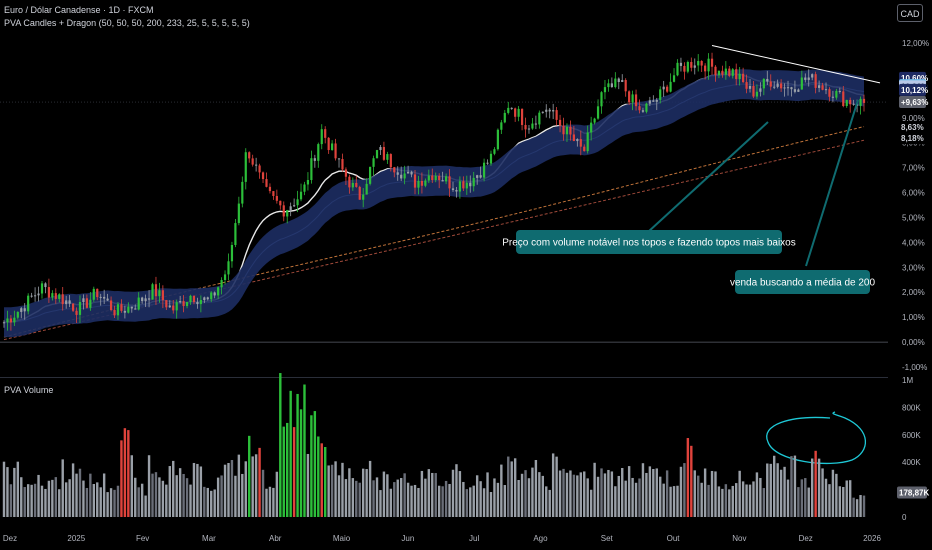 Image resolution: width=932 pixels, height=550 pixels. Describe the element at coordinates (816, 438) in the screenshot. I see `volume-circle-annotation` at that location.